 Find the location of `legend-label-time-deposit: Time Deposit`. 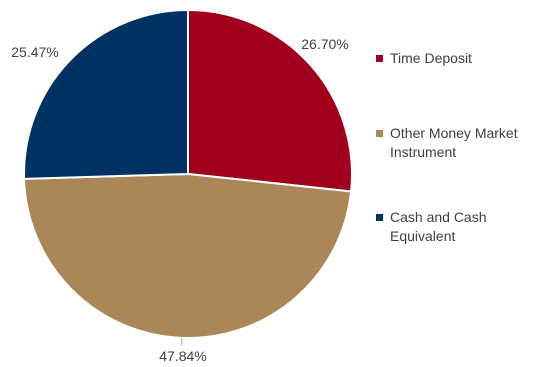

legend-label-time-deposit: Time Deposit is located at coordinates (431, 58).